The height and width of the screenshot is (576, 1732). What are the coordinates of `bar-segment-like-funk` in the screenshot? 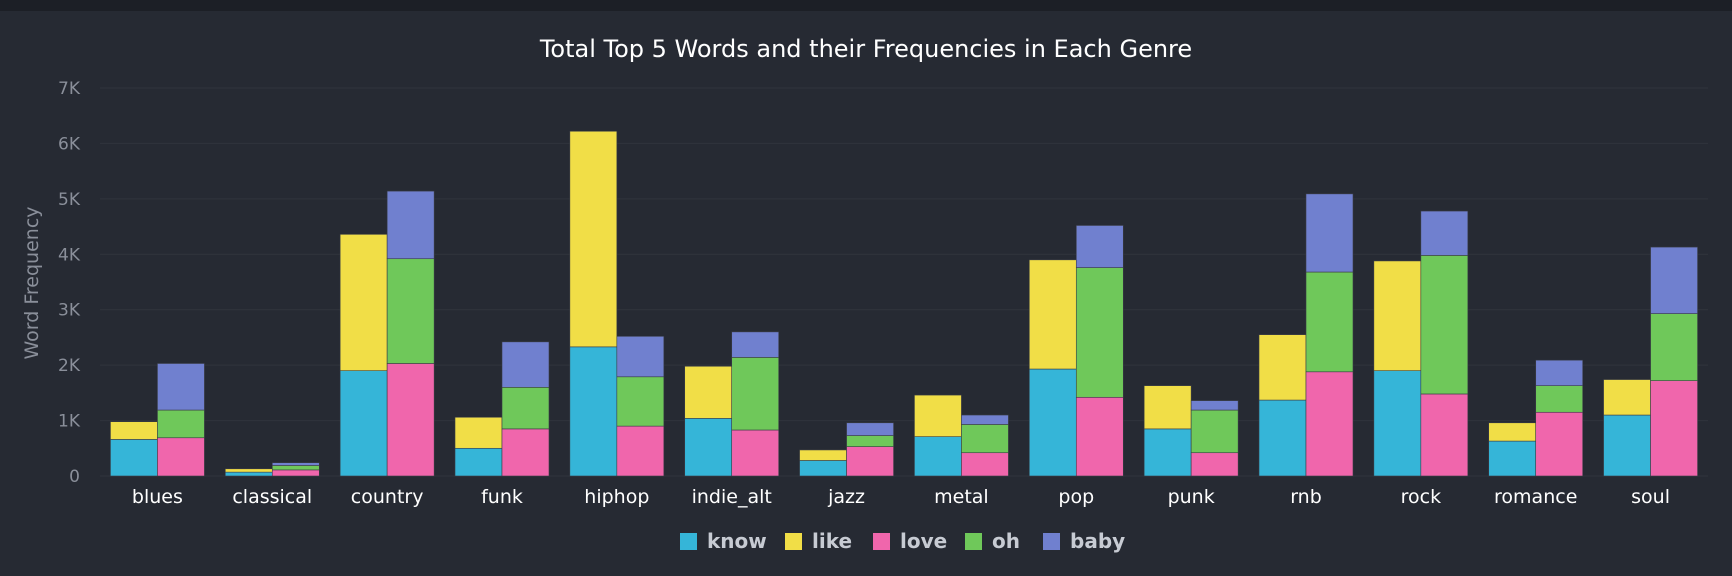 It's located at (478, 432).